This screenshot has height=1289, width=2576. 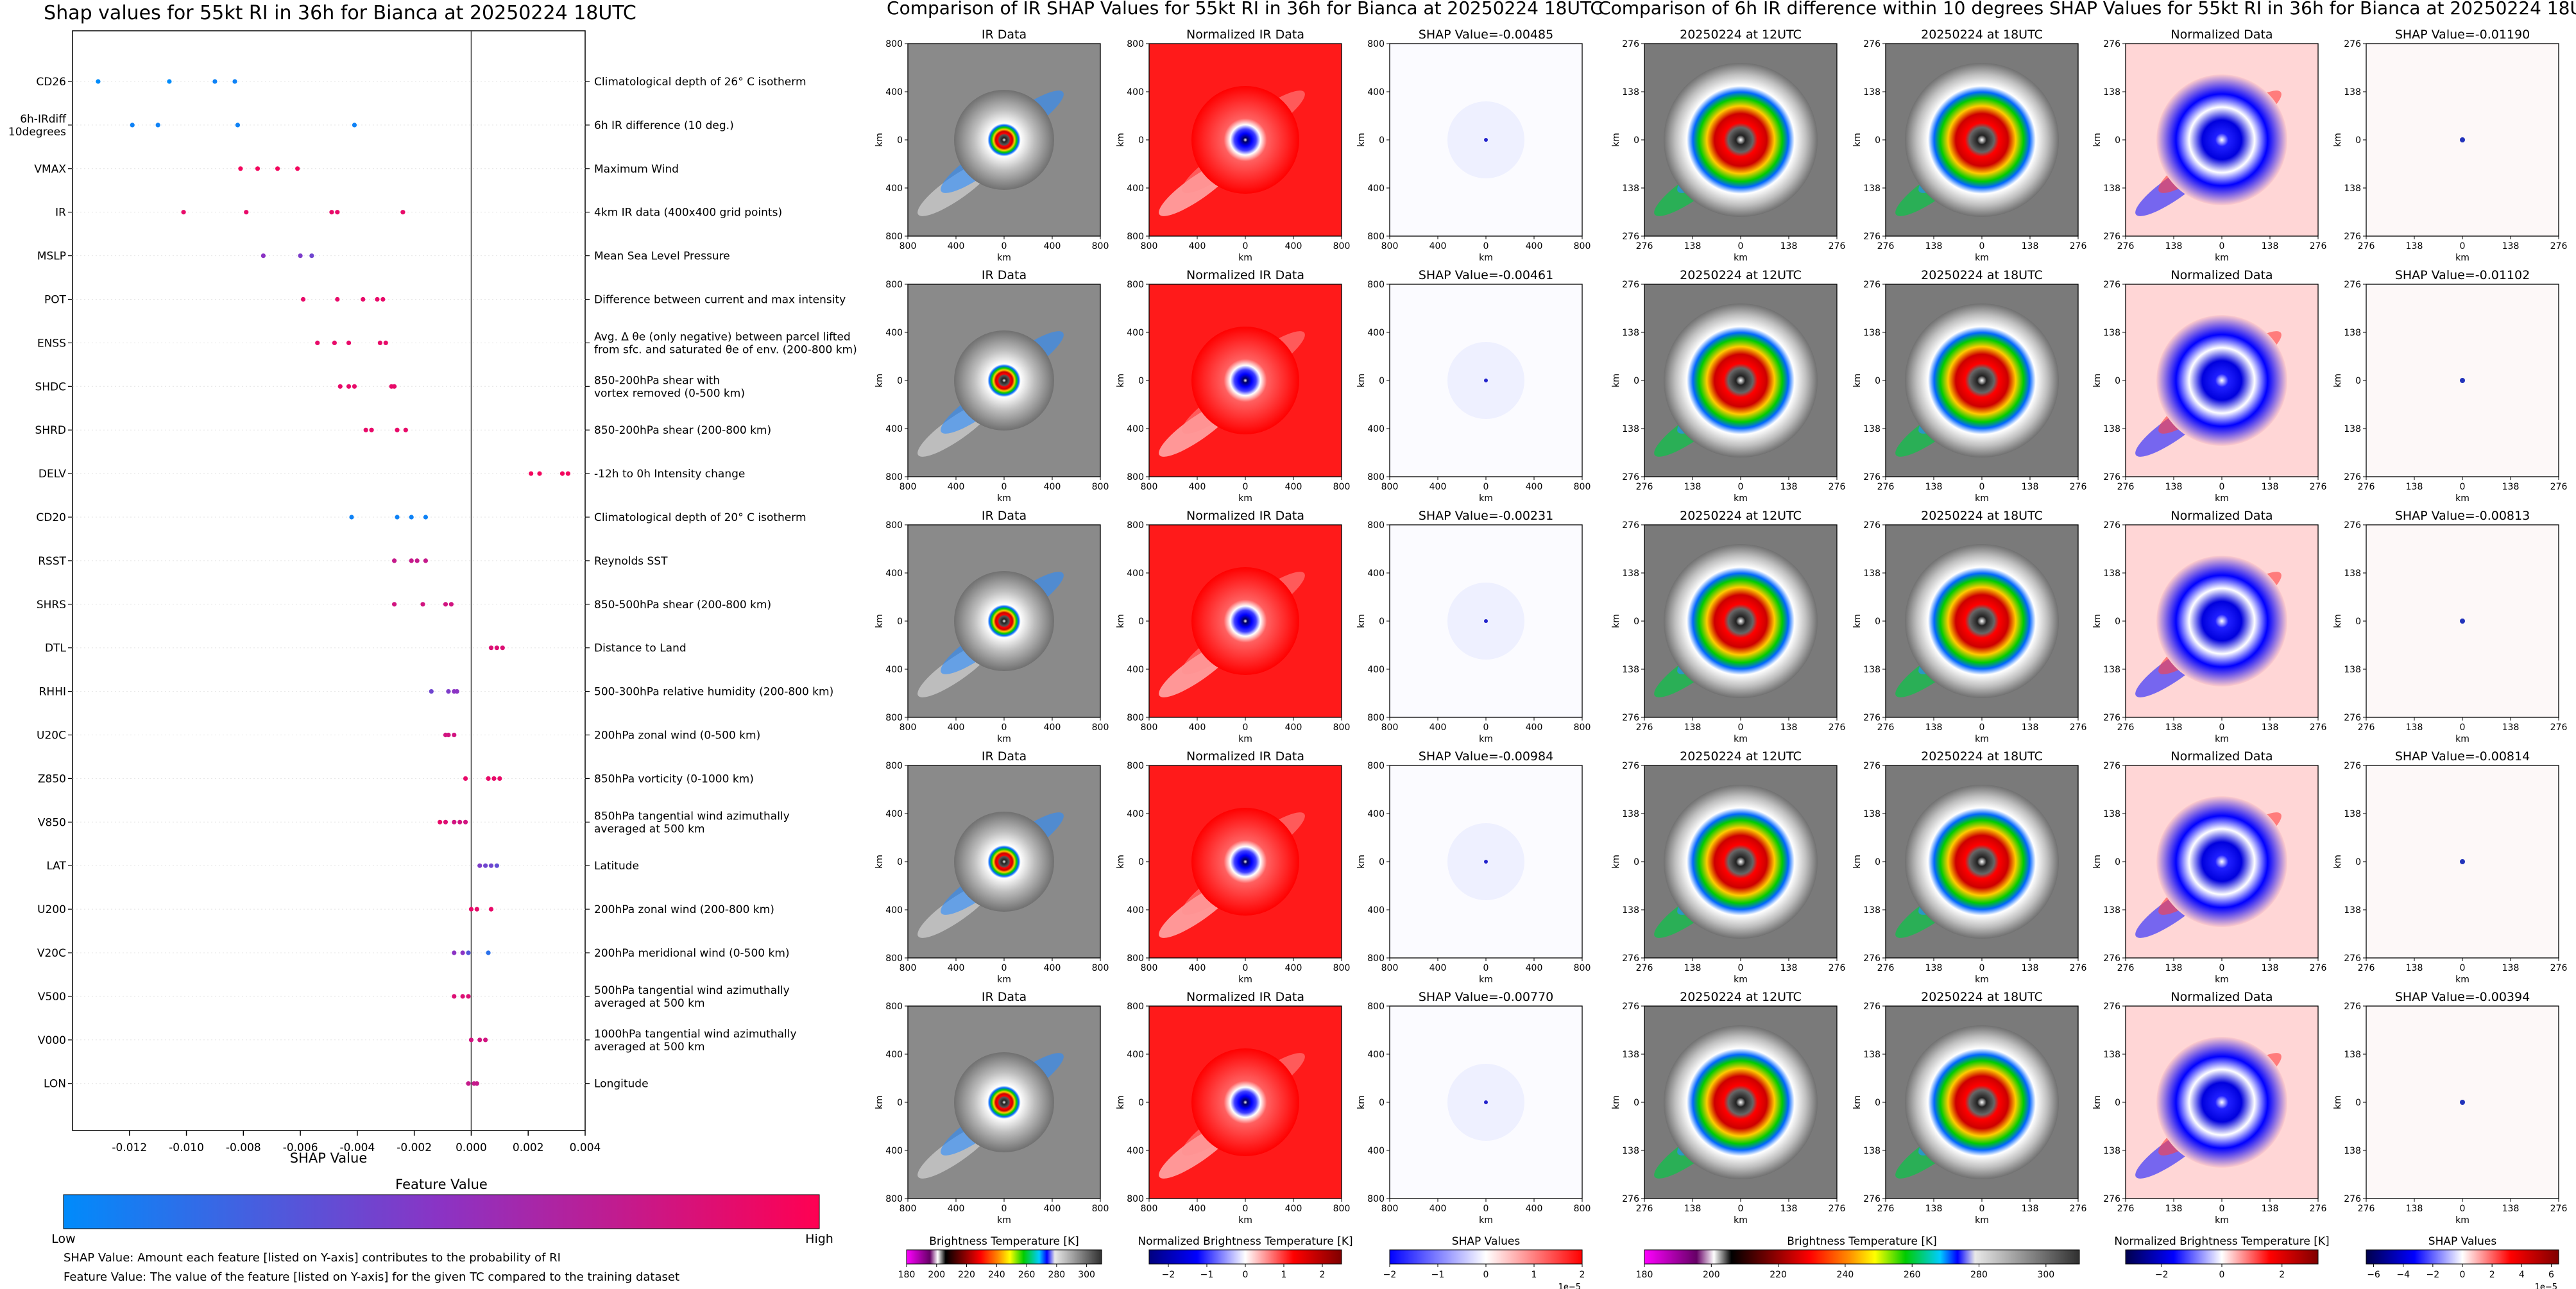 I want to click on feature-description-label: Climatological depth of 20° C isotherm, so click(x=700, y=517).